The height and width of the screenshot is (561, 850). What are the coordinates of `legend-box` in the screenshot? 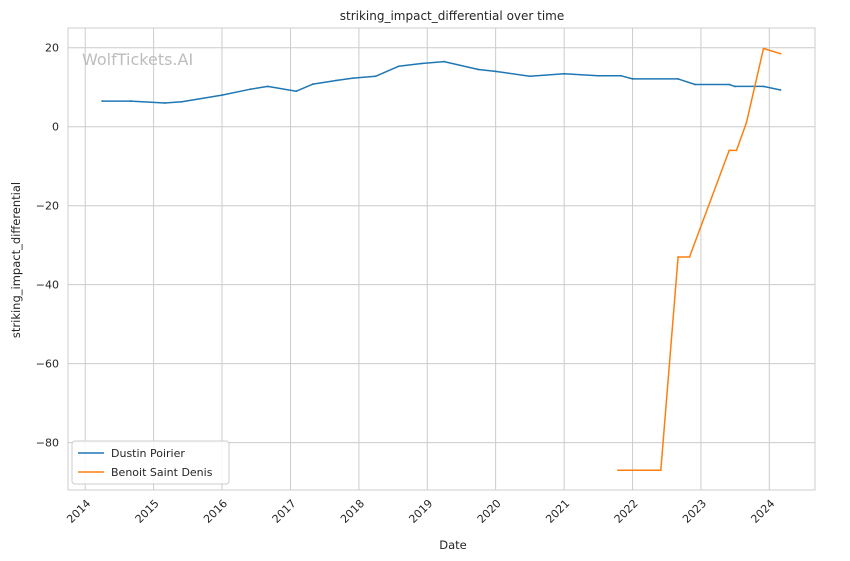 It's located at (150, 462).